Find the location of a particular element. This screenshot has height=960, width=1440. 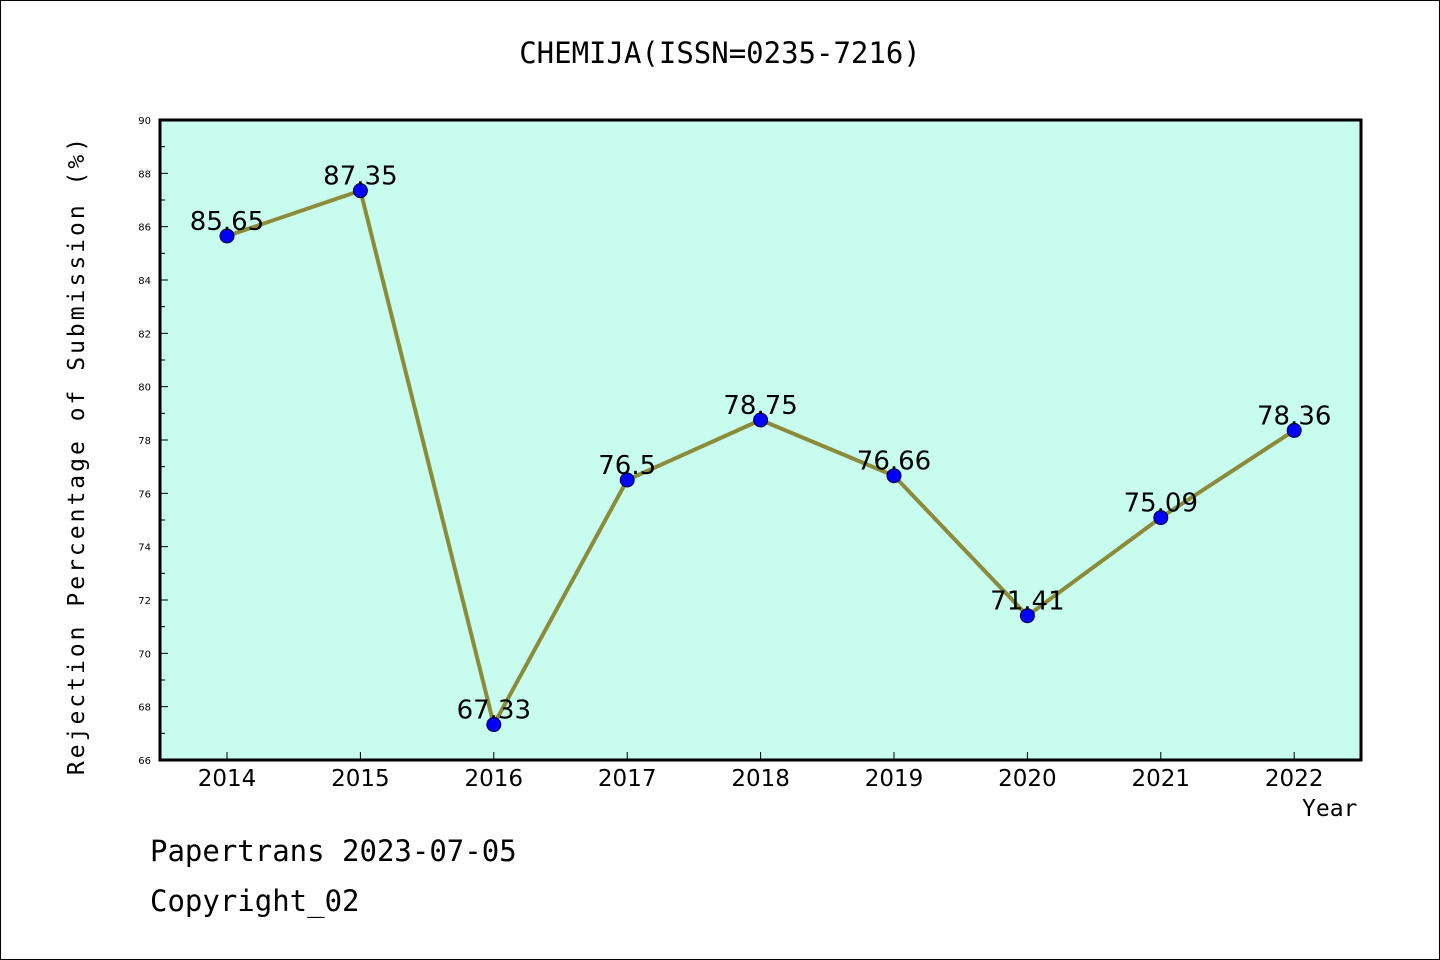

data-label: 85.65 is located at coordinates (227, 222).